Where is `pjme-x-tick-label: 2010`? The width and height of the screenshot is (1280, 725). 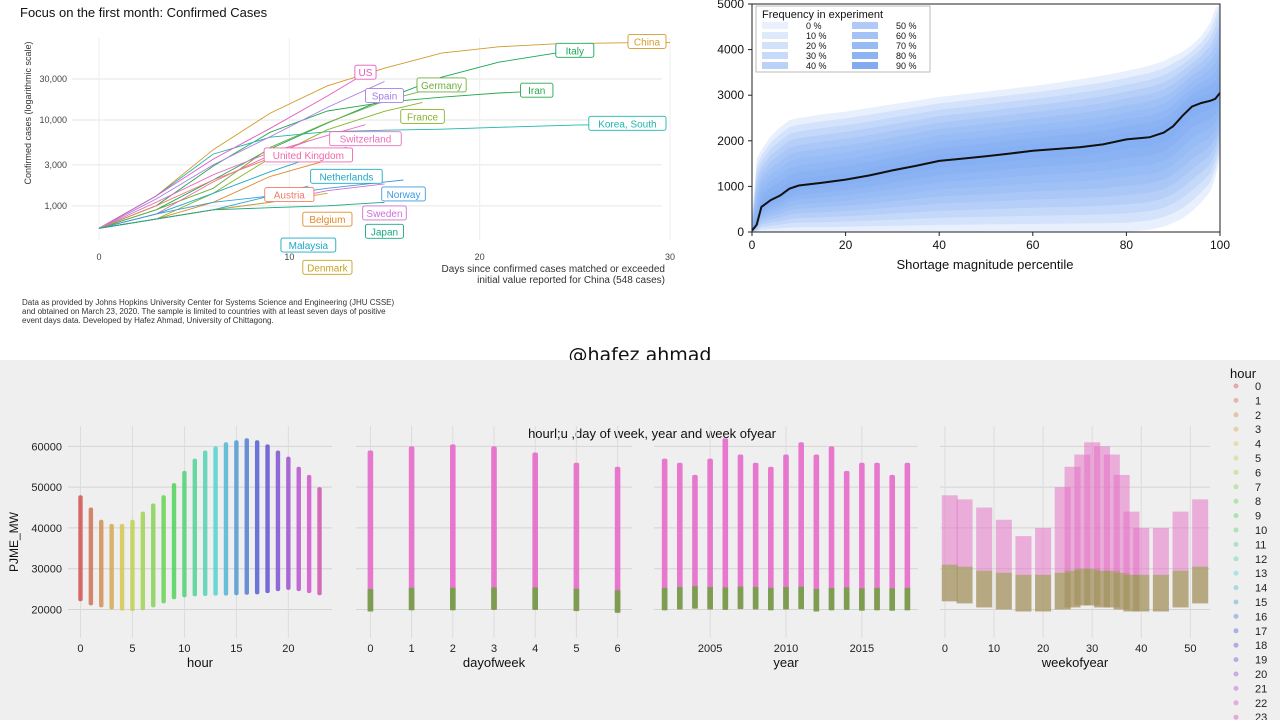
pjme-x-tick-label: 2010 is located at coordinates (786, 649).